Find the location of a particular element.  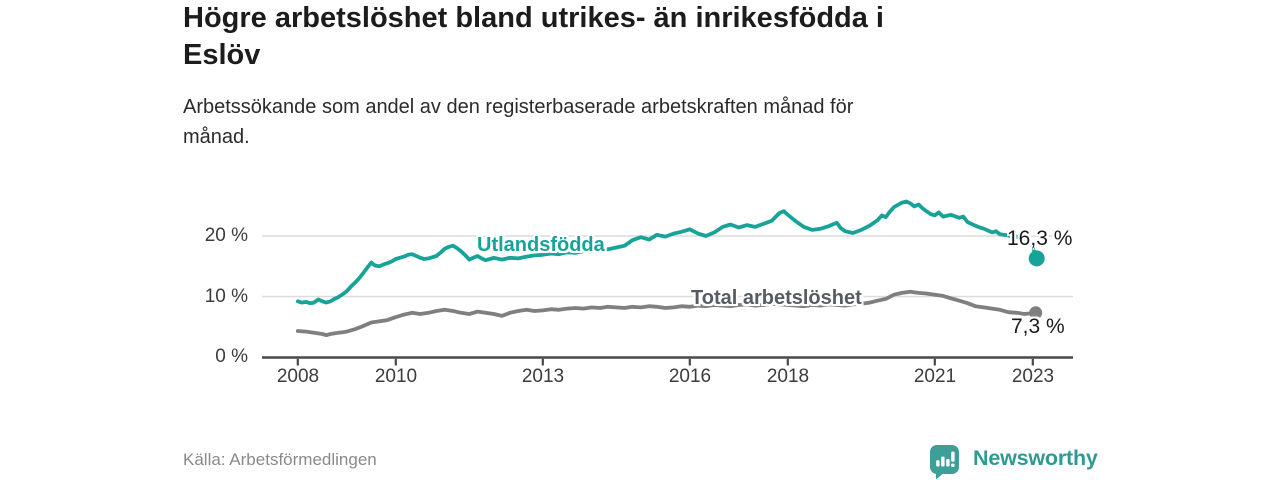

newsworthy-logo-text: Newsworthy is located at coordinates (1035, 458).